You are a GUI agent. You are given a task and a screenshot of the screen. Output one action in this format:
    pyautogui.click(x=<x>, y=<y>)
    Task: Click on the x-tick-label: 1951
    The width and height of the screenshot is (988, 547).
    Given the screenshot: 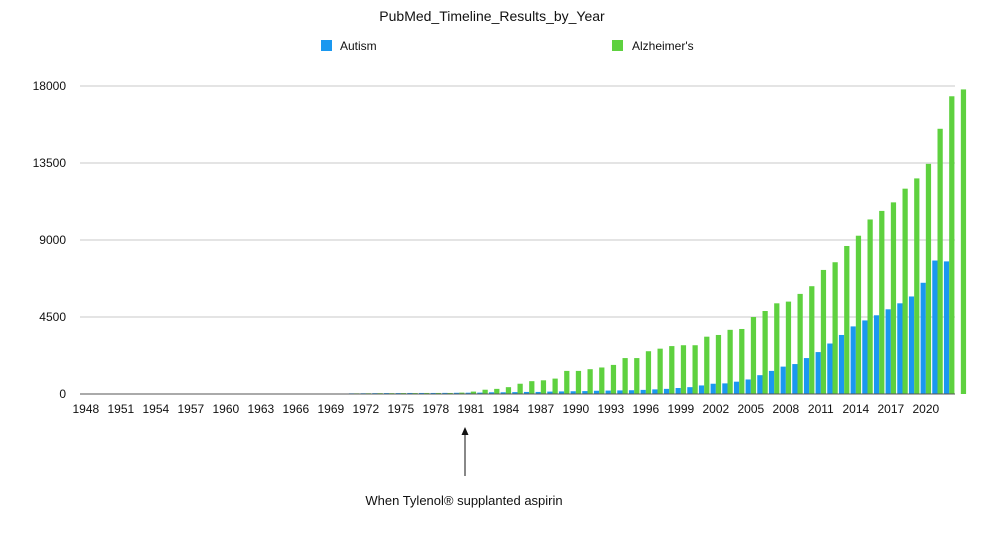 What is the action you would take?
    pyautogui.click(x=120, y=409)
    